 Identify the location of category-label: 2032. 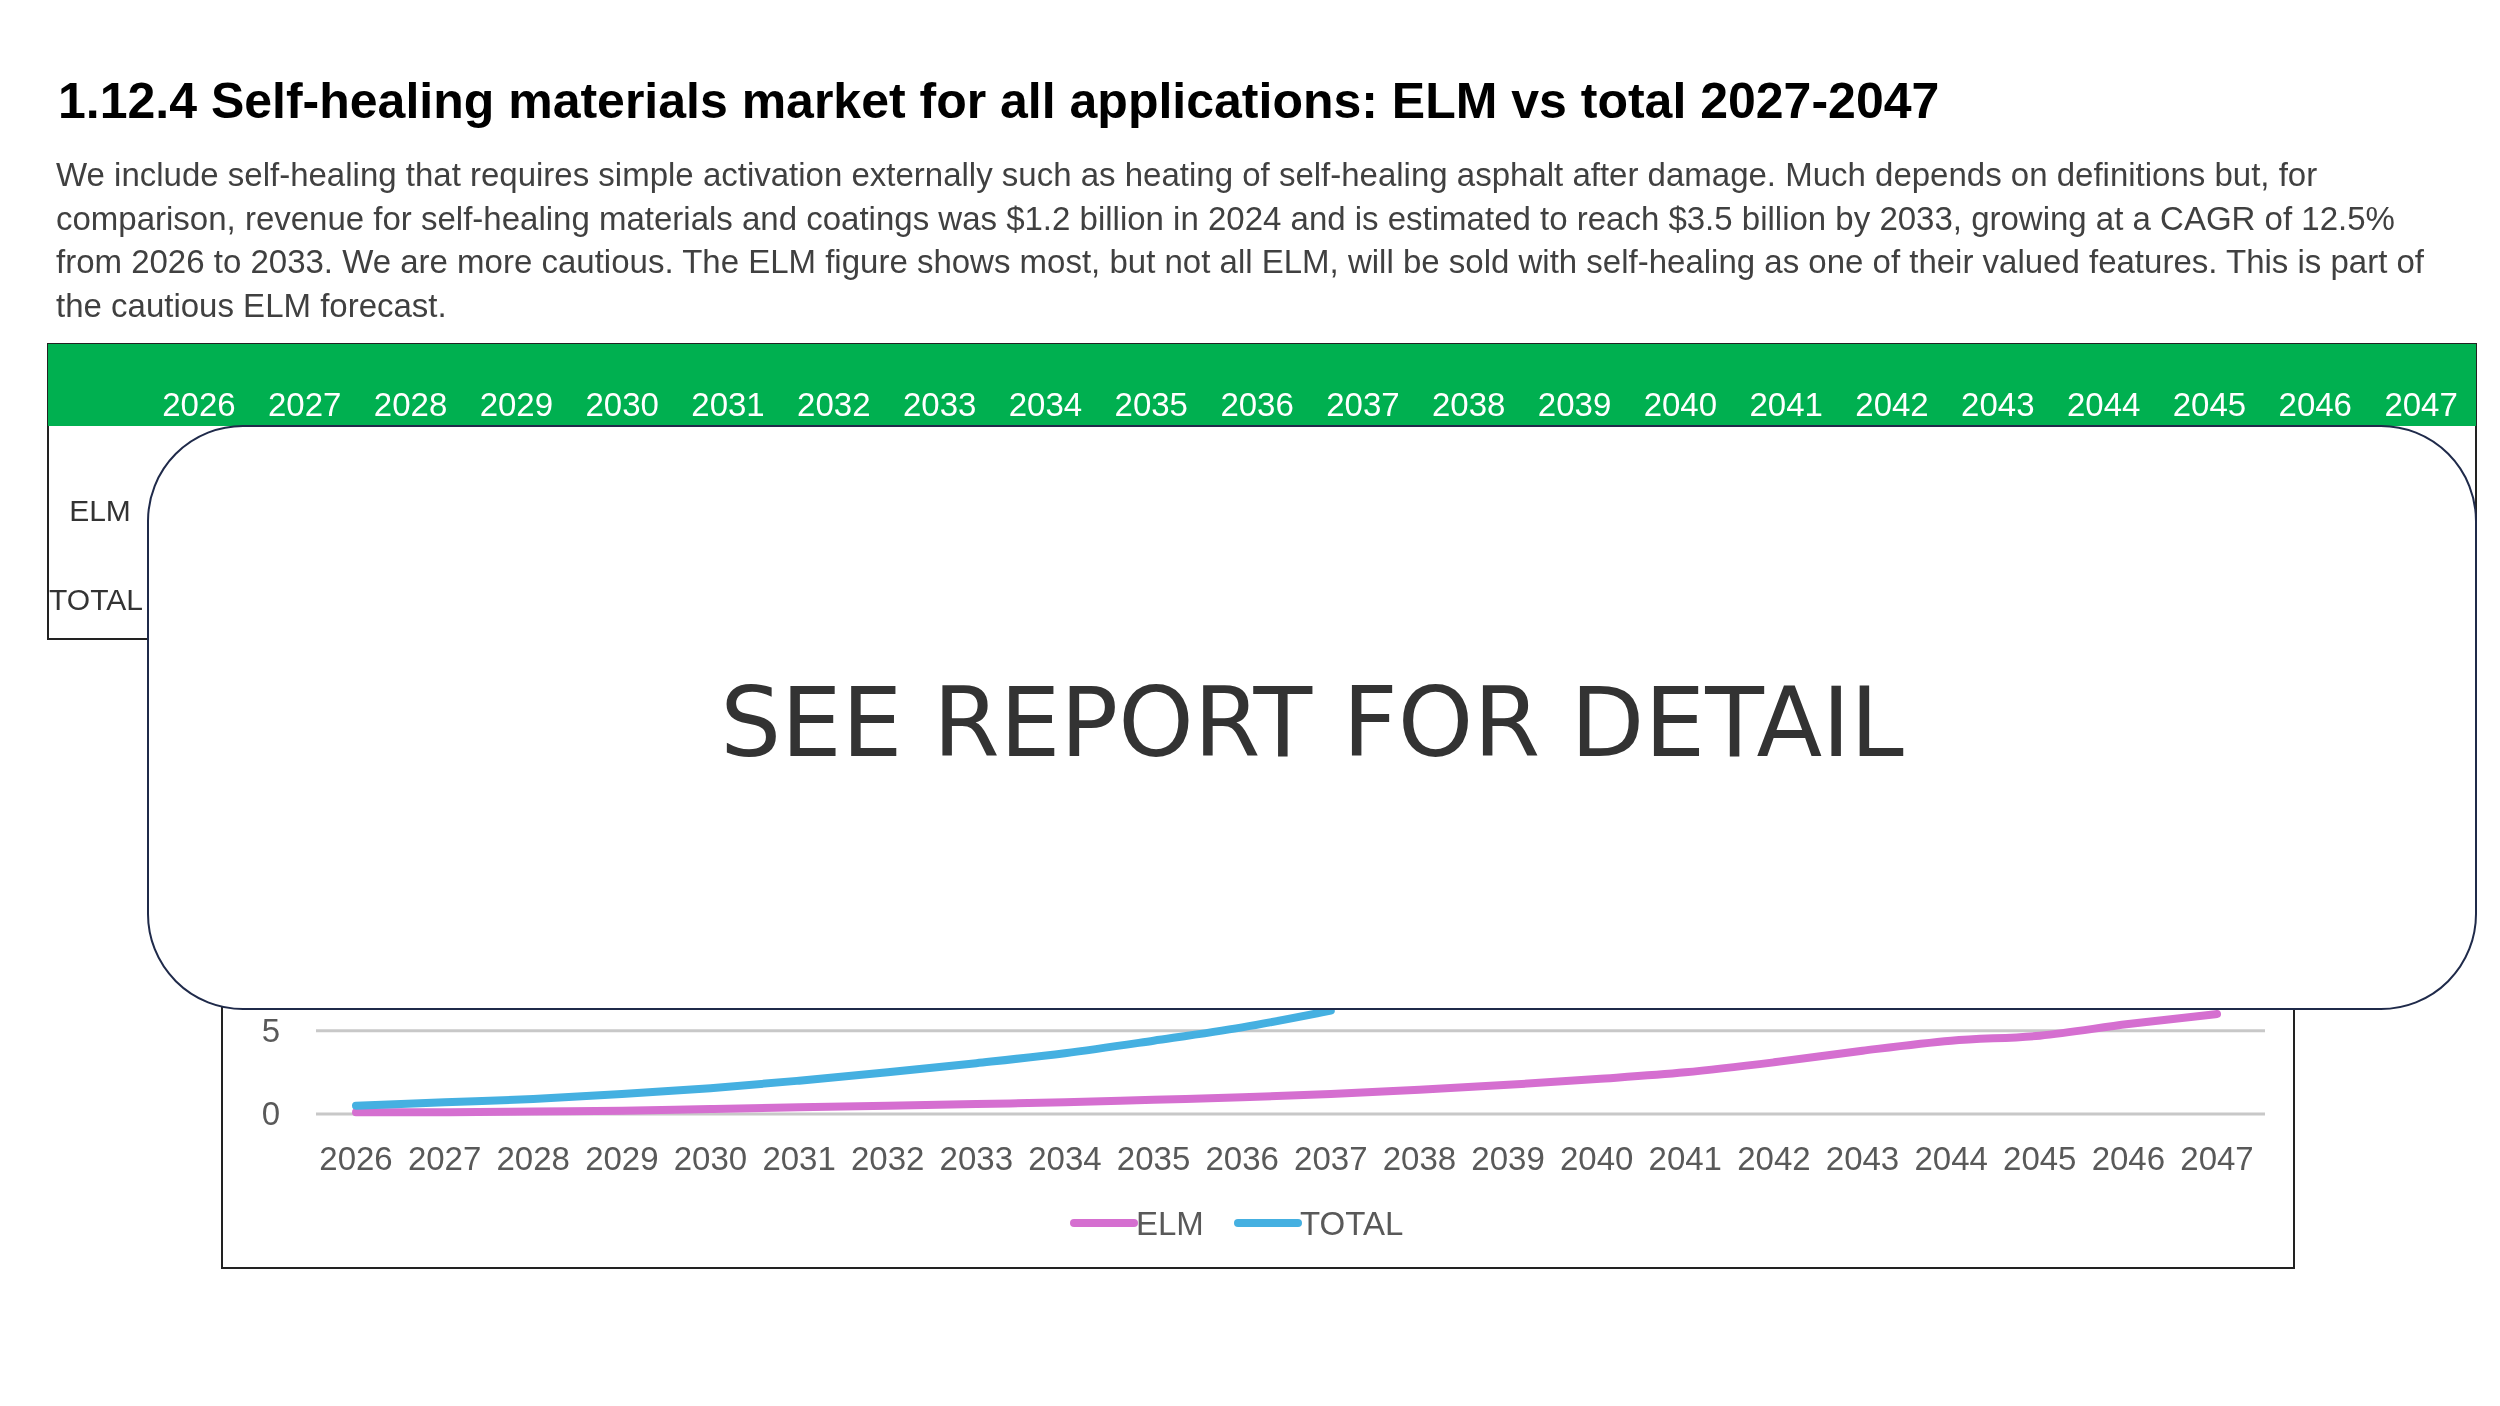
(834, 404).